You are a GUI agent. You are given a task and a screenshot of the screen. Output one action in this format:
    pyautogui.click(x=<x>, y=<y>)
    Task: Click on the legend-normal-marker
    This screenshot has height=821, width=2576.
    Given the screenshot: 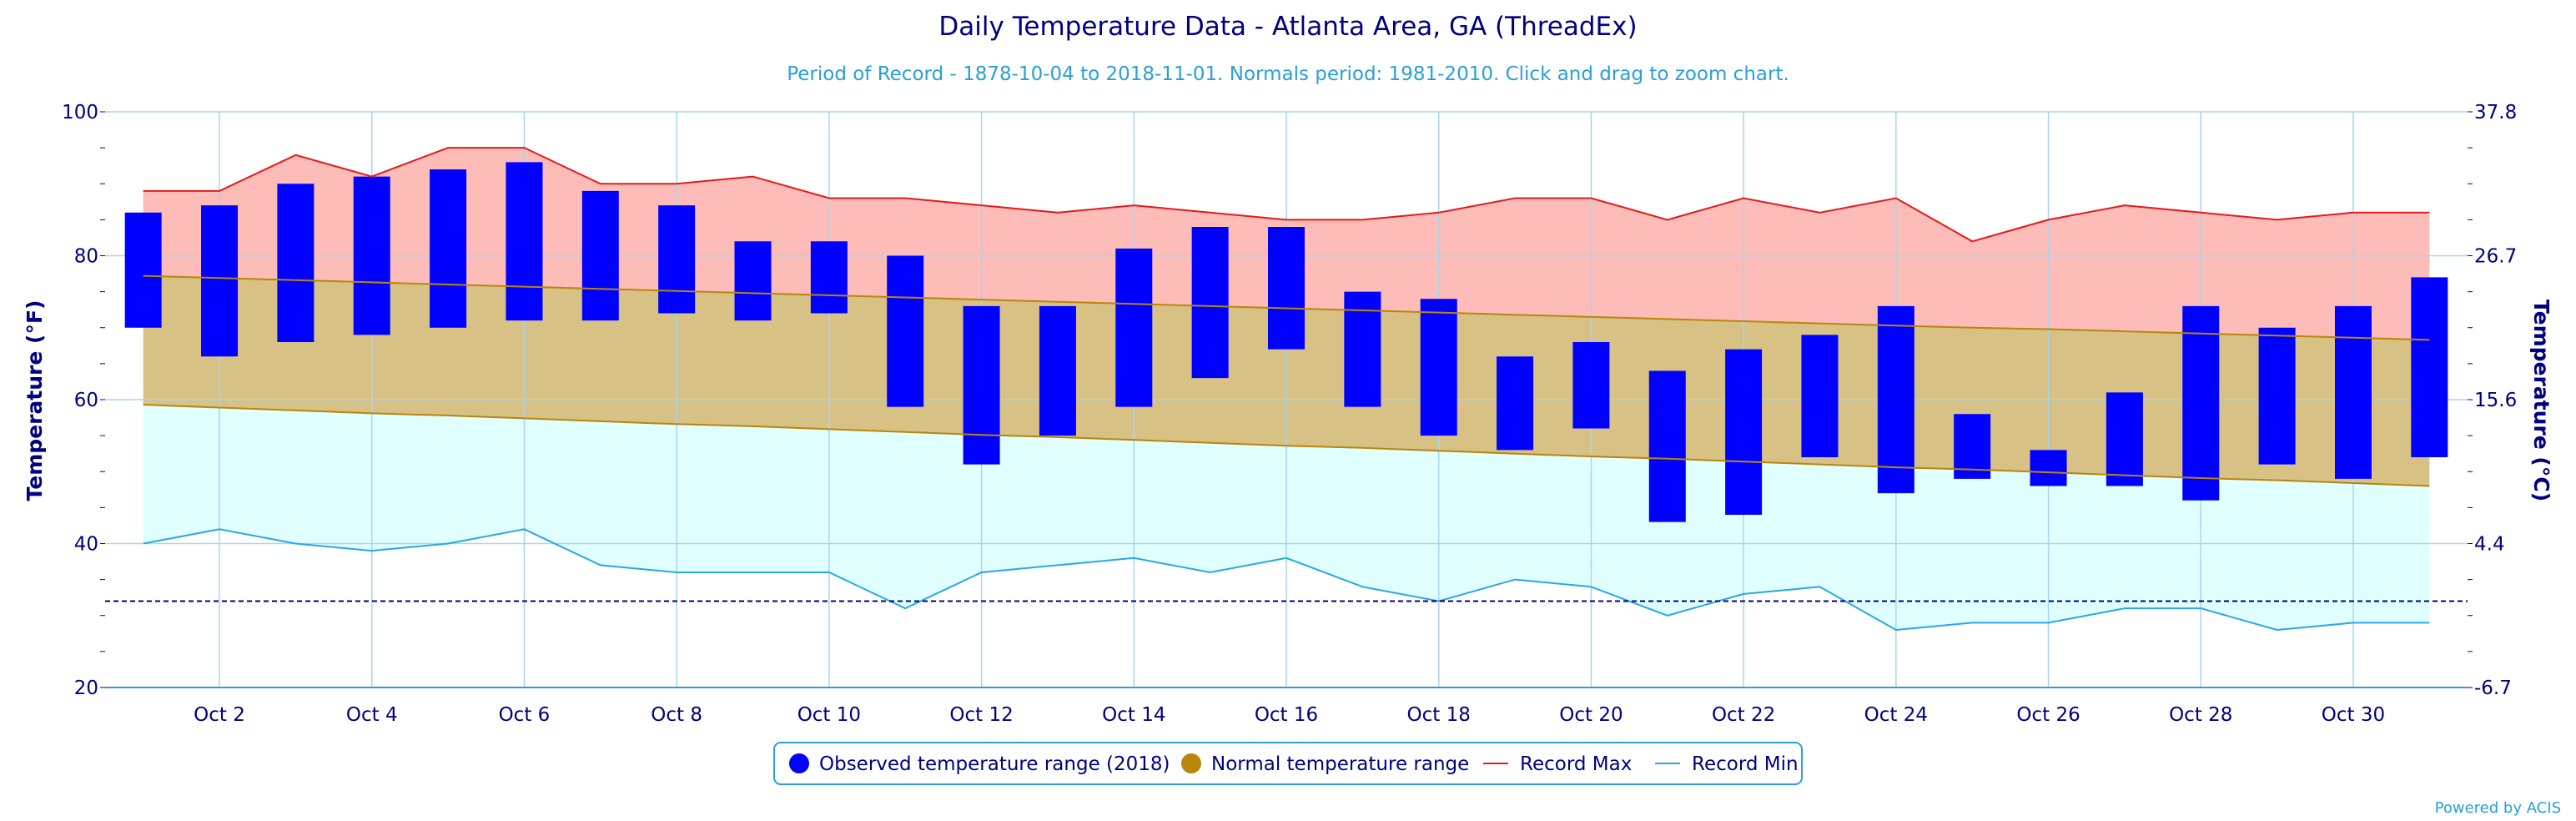 What is the action you would take?
    pyautogui.click(x=1191, y=763)
    